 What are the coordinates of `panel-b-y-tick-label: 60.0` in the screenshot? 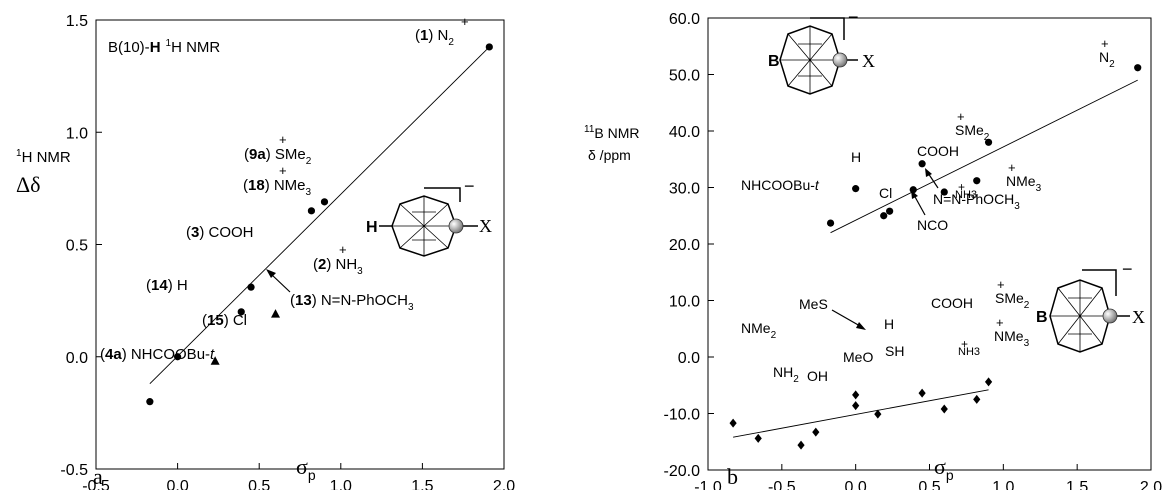 It's located at (684, 19).